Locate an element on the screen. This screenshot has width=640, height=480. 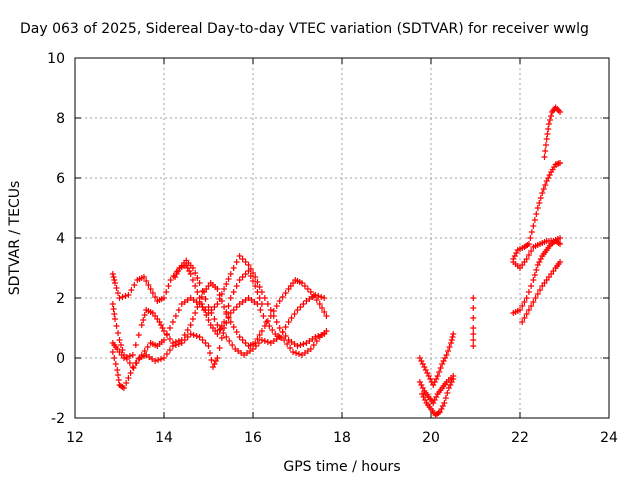
x-tick-label: 12 is located at coordinates (75, 438).